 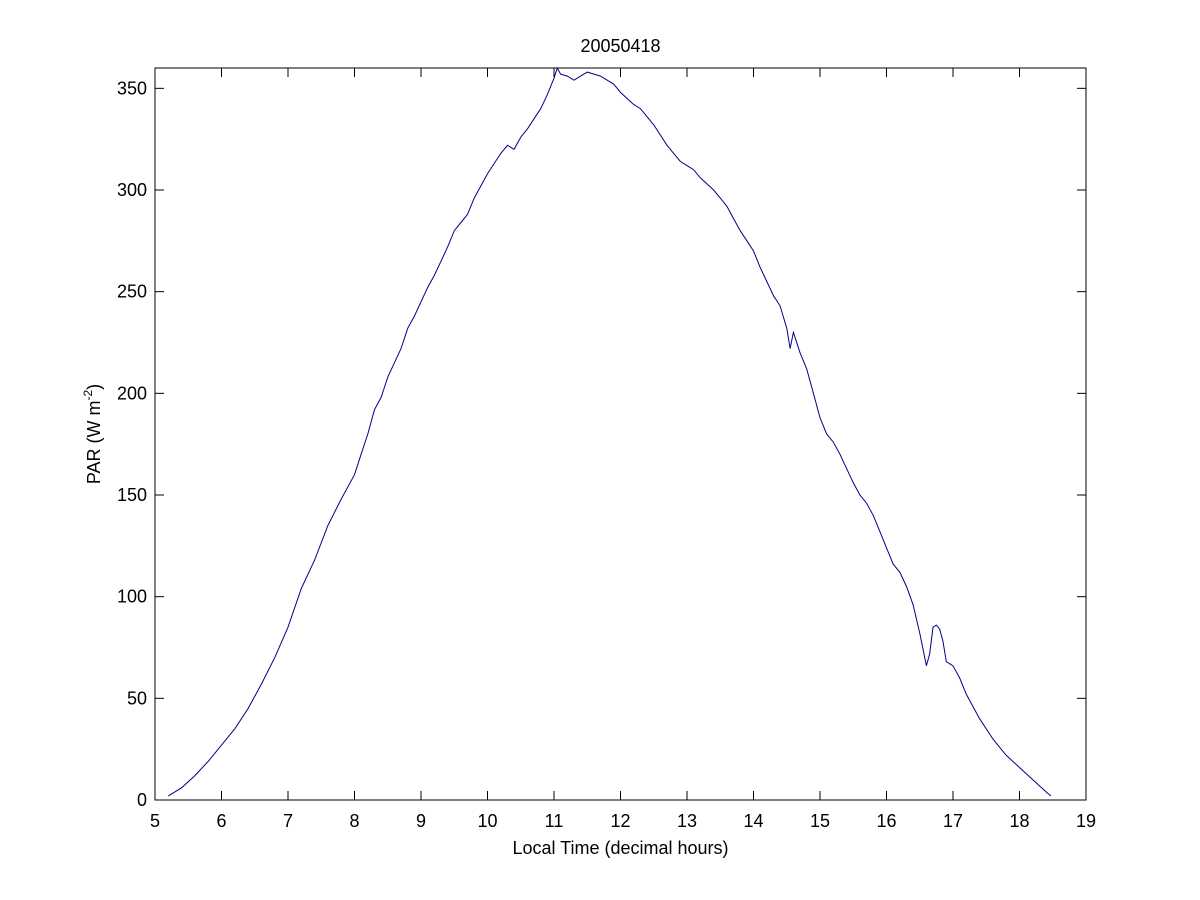 I want to click on y-tick-label: 100, so click(x=132, y=597).